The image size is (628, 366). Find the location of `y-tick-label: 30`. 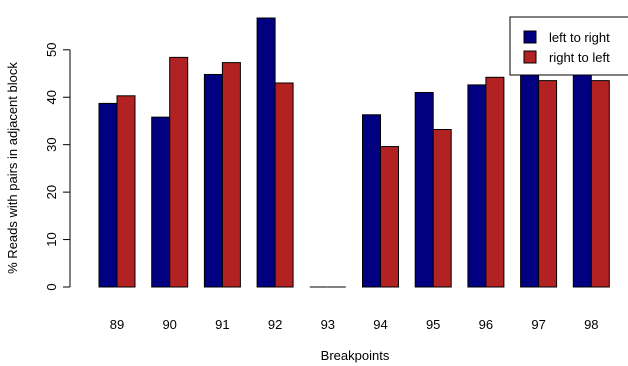

y-tick-label: 30 is located at coordinates (51, 144).